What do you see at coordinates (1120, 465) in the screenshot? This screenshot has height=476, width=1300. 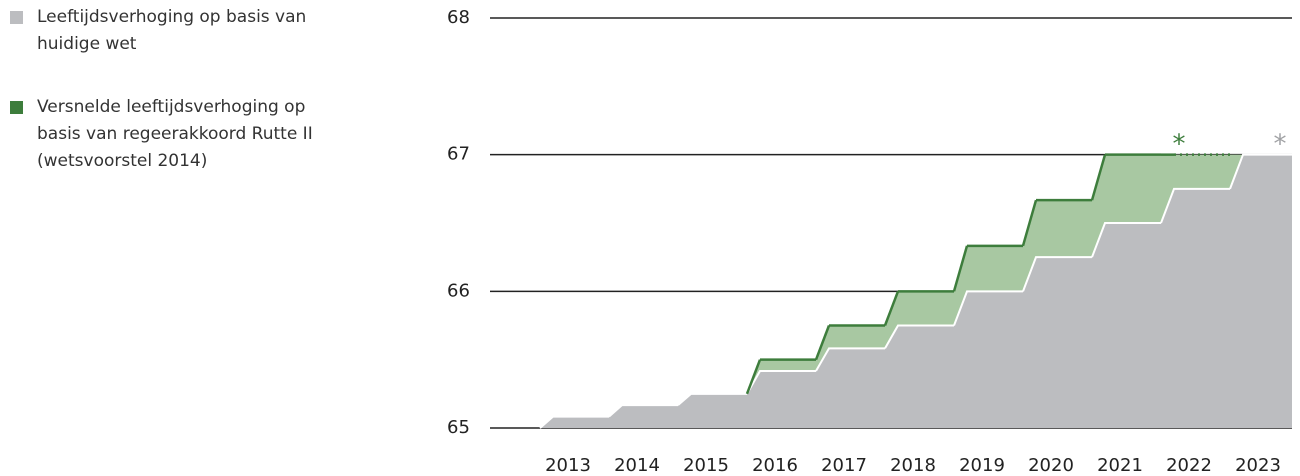 I see `x-tick-label: 2021` at bounding box center [1120, 465].